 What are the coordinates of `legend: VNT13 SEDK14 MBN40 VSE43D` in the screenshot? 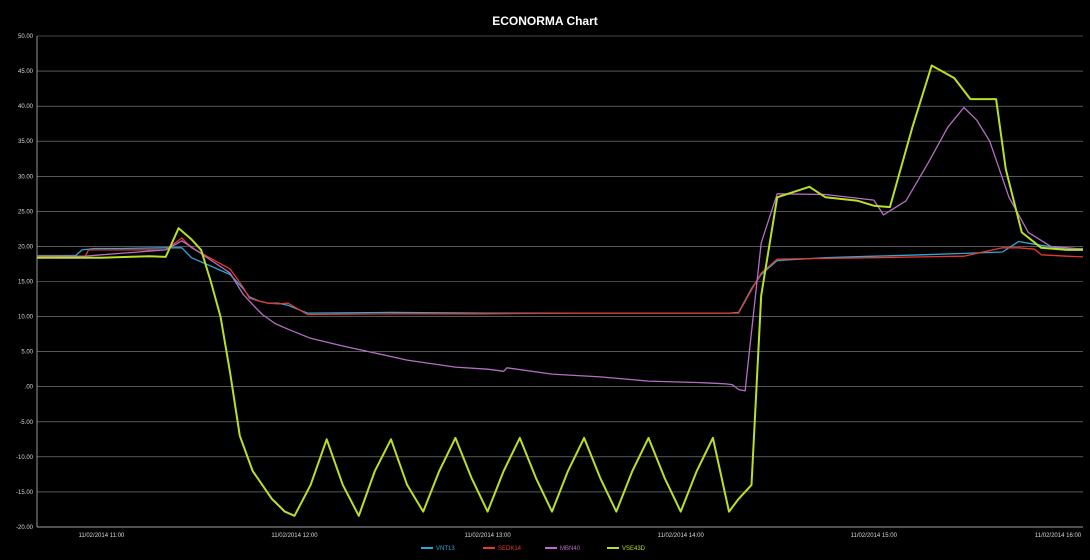 It's located at (533, 549).